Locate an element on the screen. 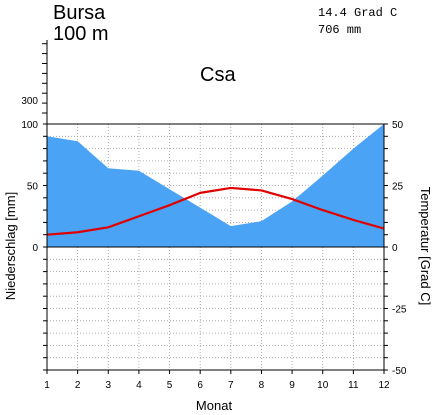 The width and height of the screenshot is (436, 415). y2-tick-label: 0 is located at coordinates (395, 248).